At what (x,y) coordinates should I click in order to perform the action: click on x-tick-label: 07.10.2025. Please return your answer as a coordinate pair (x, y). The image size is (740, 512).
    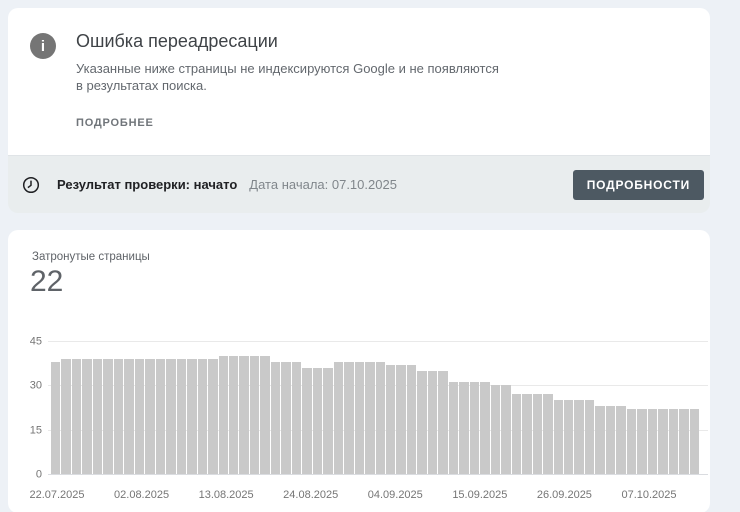
    Looking at the image, I should click on (649, 495).